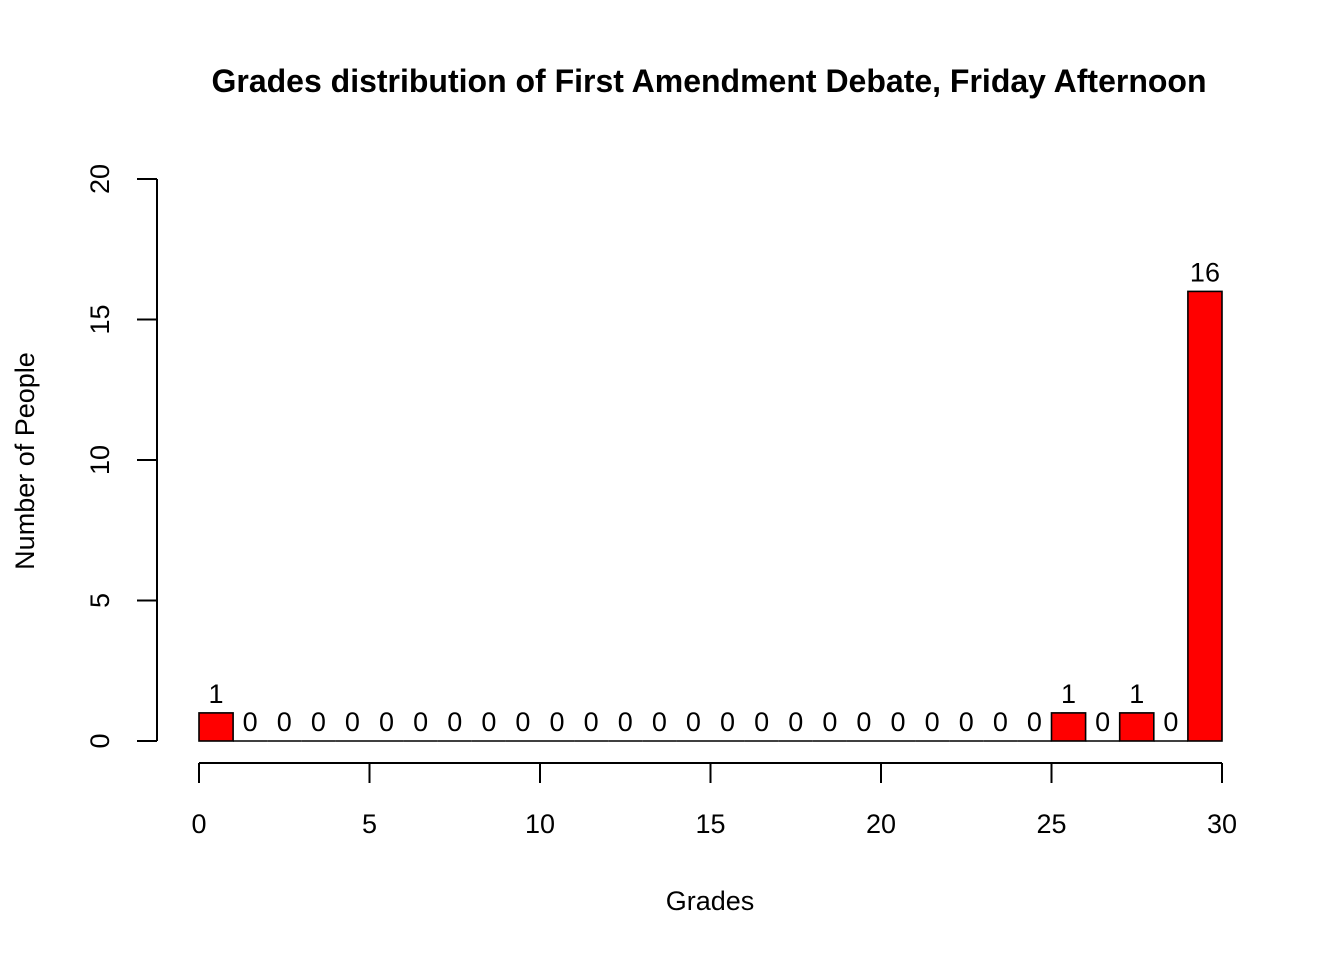 The image size is (1344, 960). Describe the element at coordinates (710, 824) in the screenshot. I see `x-tick-label: 15` at that location.